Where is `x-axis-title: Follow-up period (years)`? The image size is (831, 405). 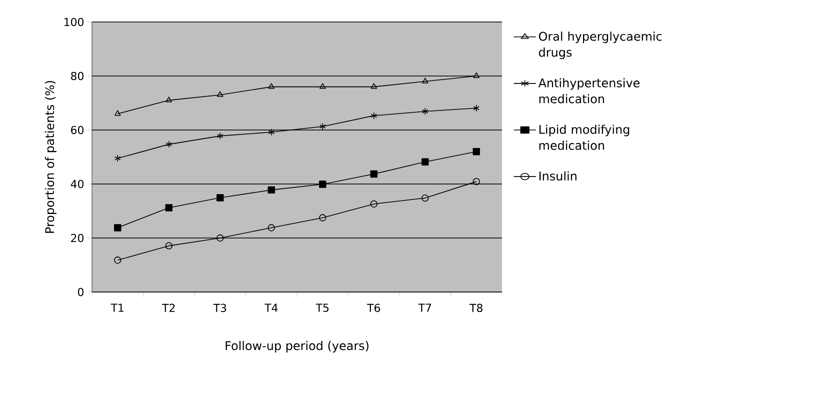 x-axis-title: Follow-up period (years) is located at coordinates (297, 346).